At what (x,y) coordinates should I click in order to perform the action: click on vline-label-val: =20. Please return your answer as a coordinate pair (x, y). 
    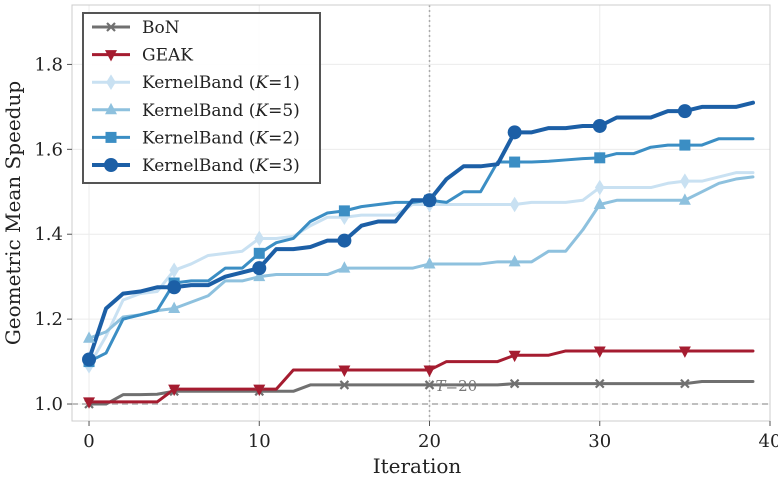
    Looking at the image, I should click on (462, 386).